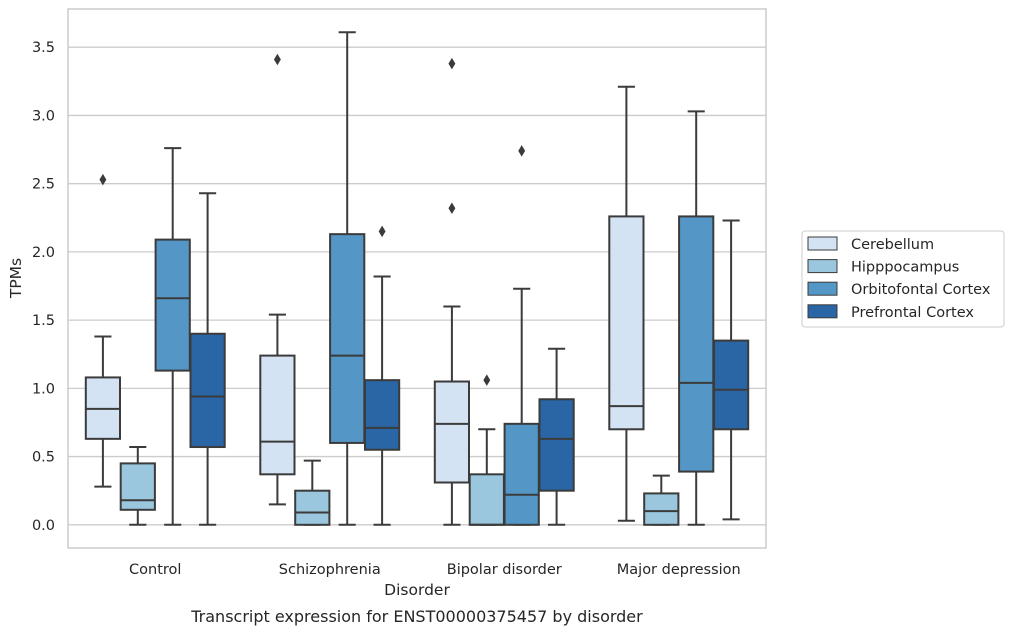 This screenshot has height=634, width=1014. I want to click on x-tick-label: Bipolar disorder, so click(504, 570).